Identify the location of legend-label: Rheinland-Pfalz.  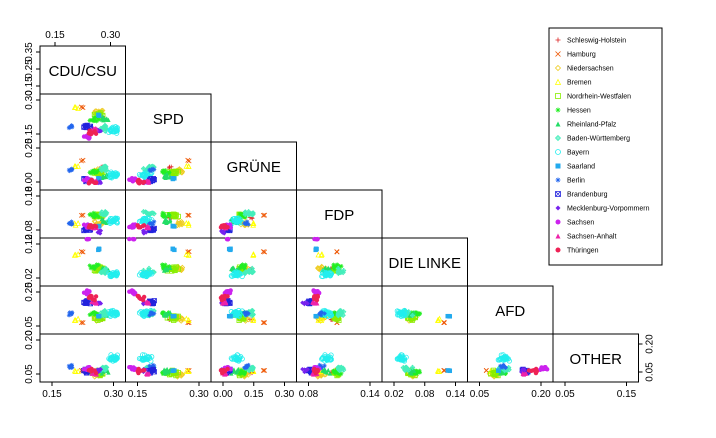
(592, 125).